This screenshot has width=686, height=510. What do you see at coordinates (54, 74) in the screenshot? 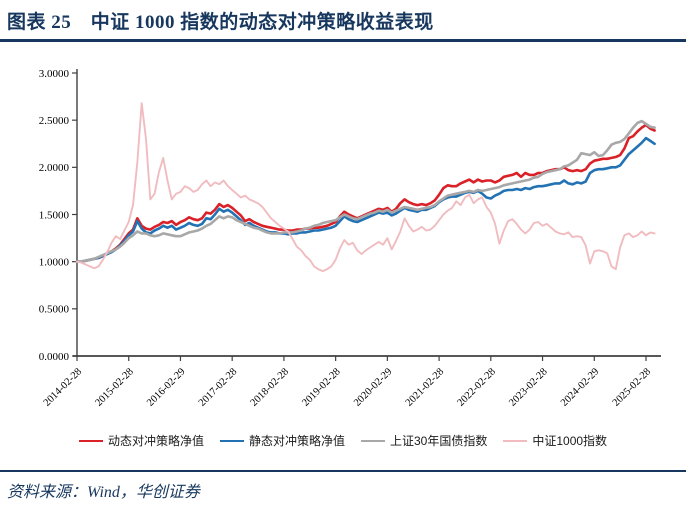
I see `y-axis-tick-label: 3.0000` at bounding box center [54, 74].